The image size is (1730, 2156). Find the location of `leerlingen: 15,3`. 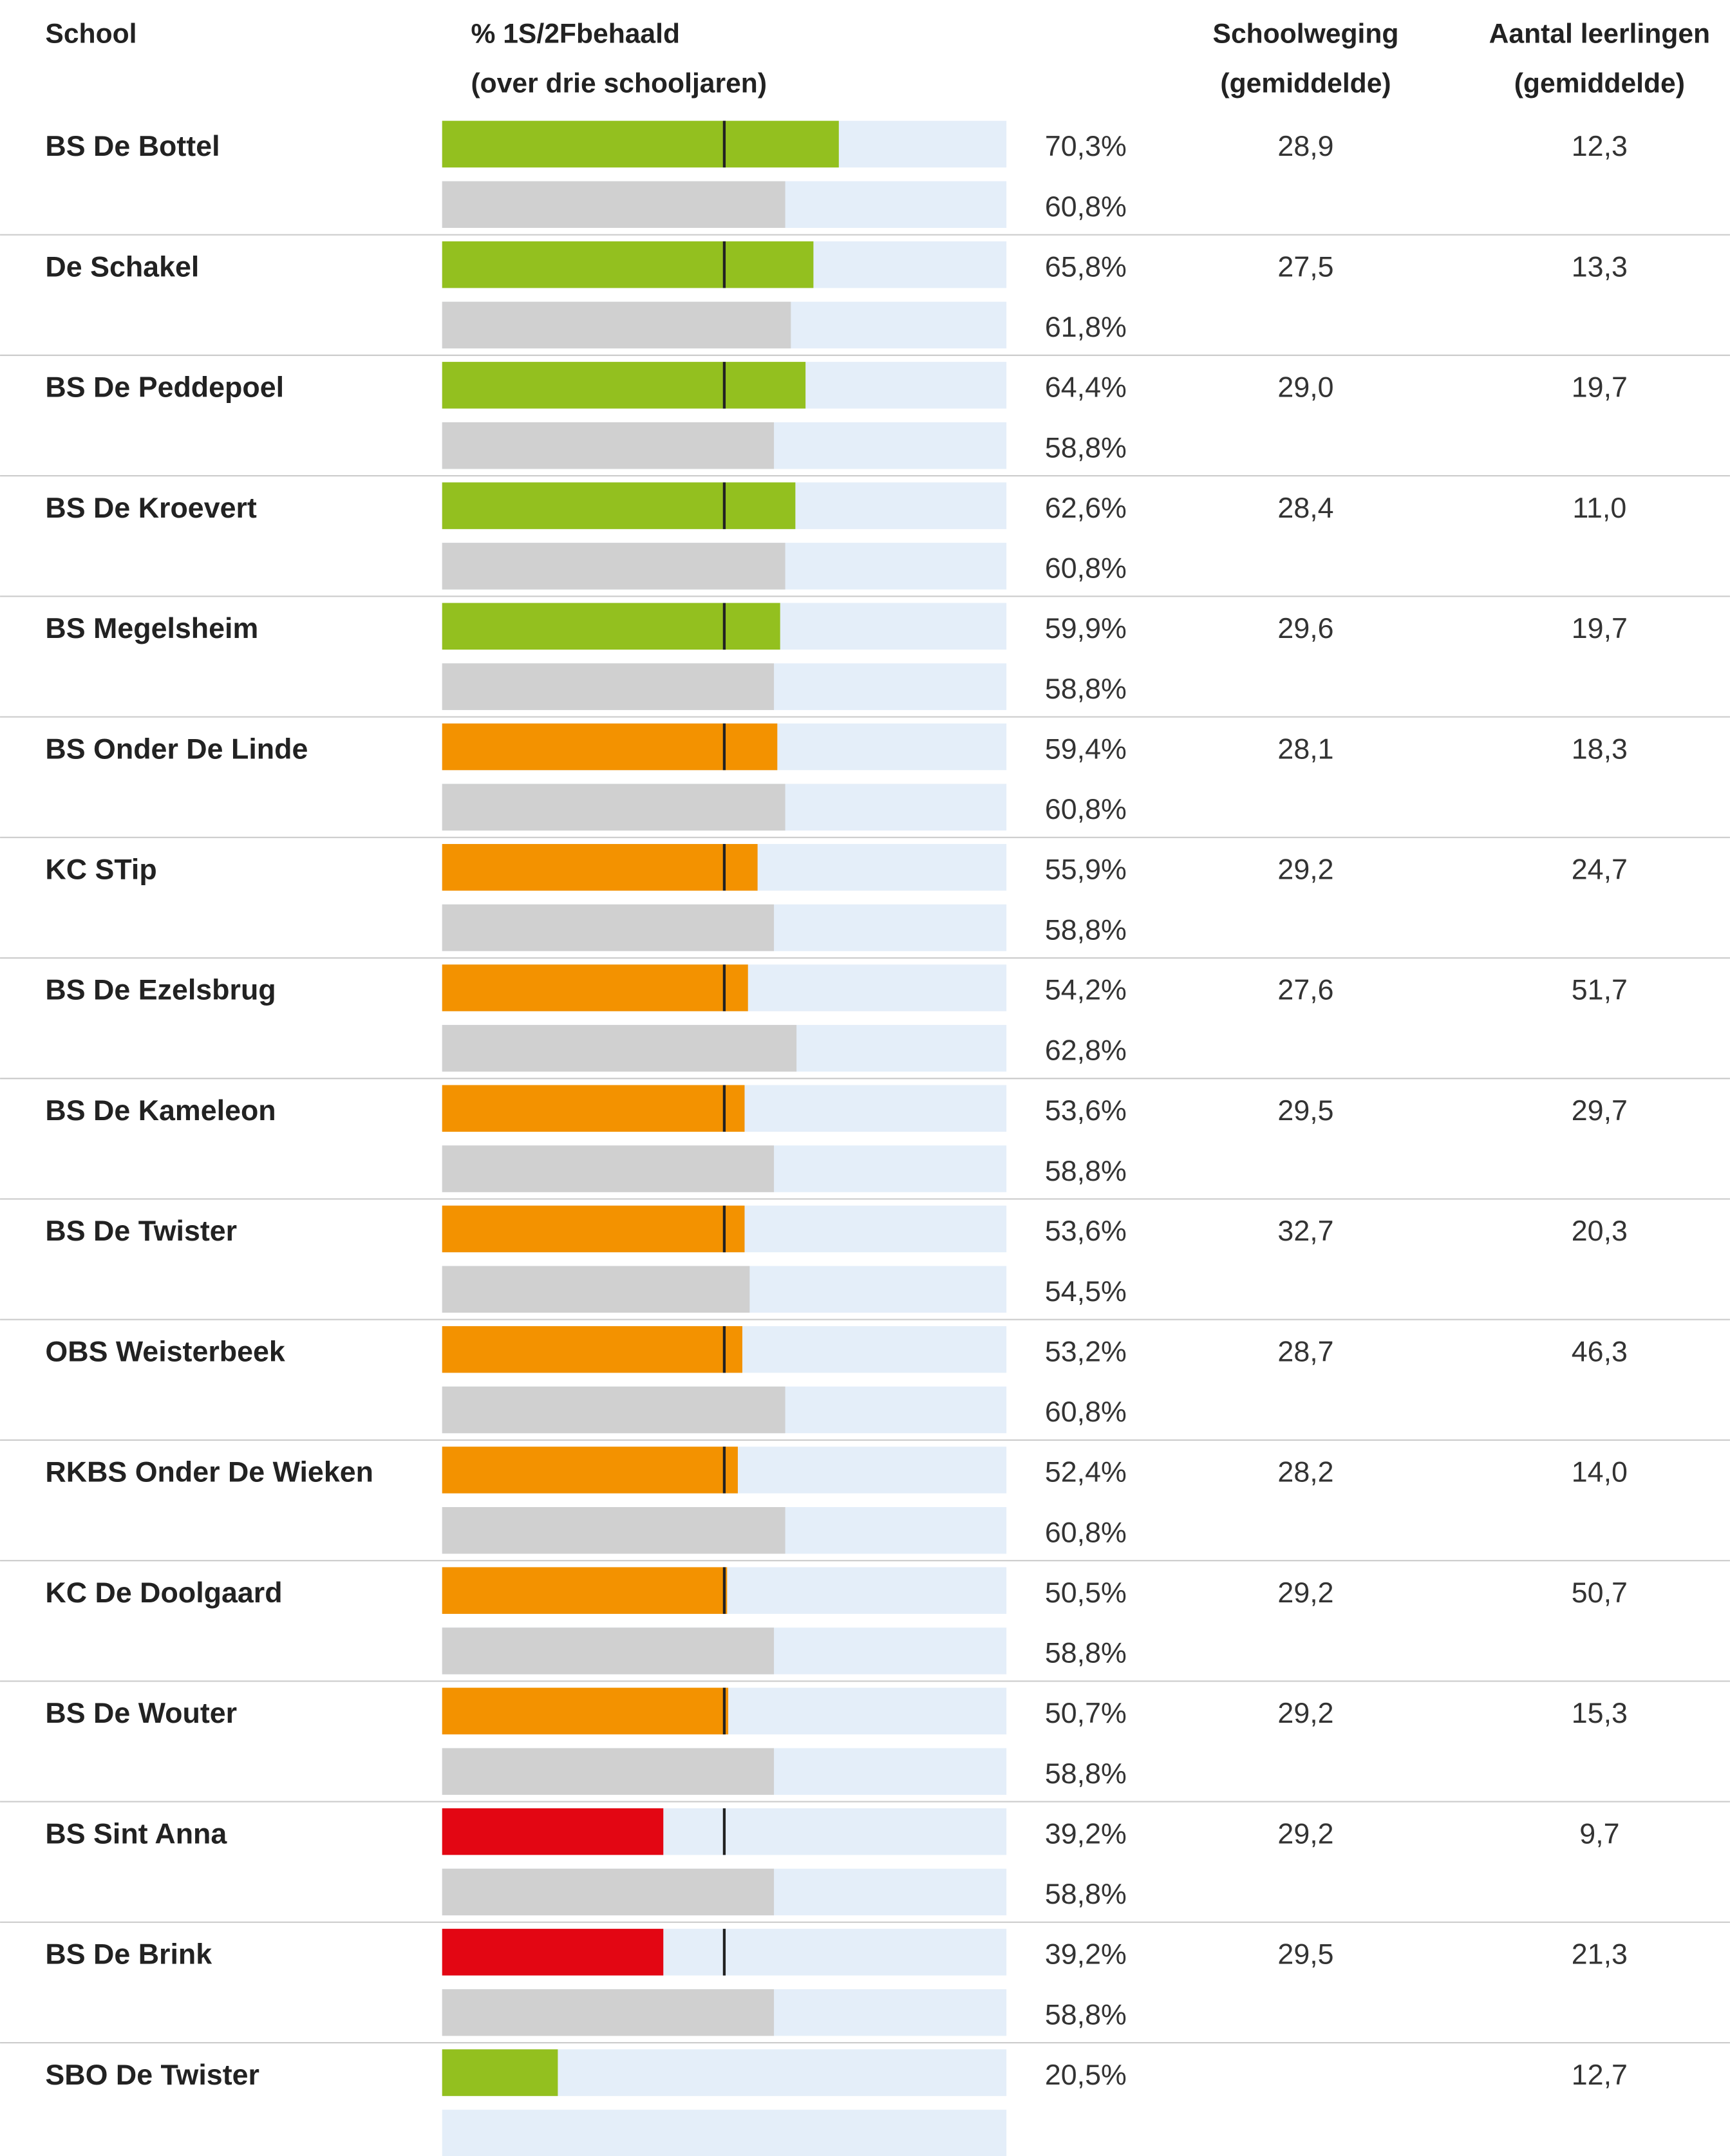

leerlingen: 15,3 is located at coordinates (1600, 1713).